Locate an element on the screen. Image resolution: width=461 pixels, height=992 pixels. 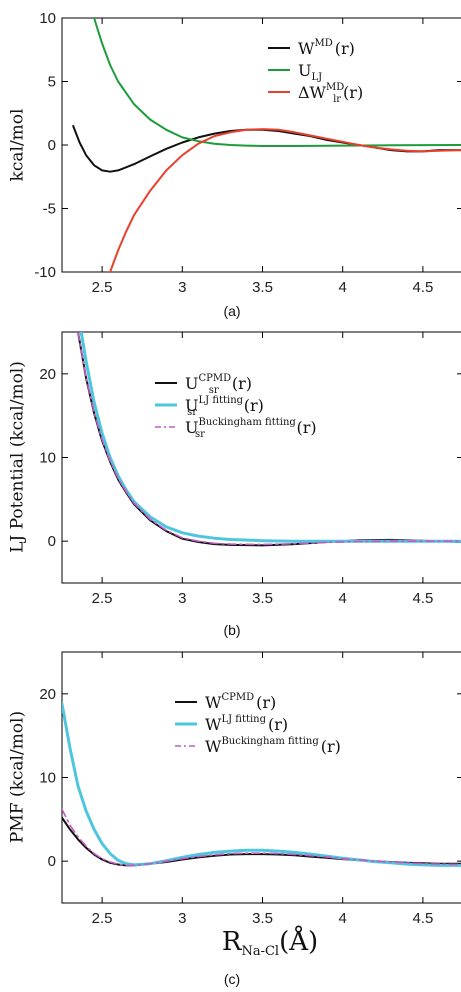
series-line-green is located at coordinates (277, 82).